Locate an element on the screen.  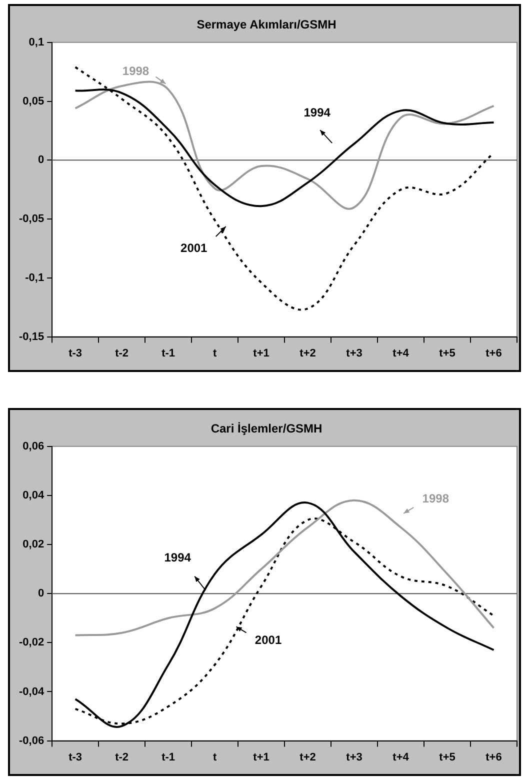
y-tick-label: 0,1 is located at coordinates (36, 42).